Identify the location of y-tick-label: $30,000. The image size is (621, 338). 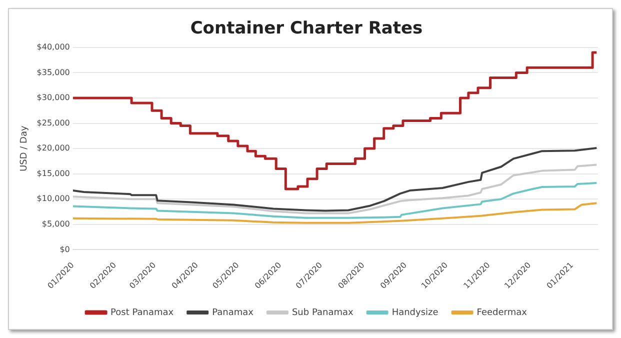
(53, 97).